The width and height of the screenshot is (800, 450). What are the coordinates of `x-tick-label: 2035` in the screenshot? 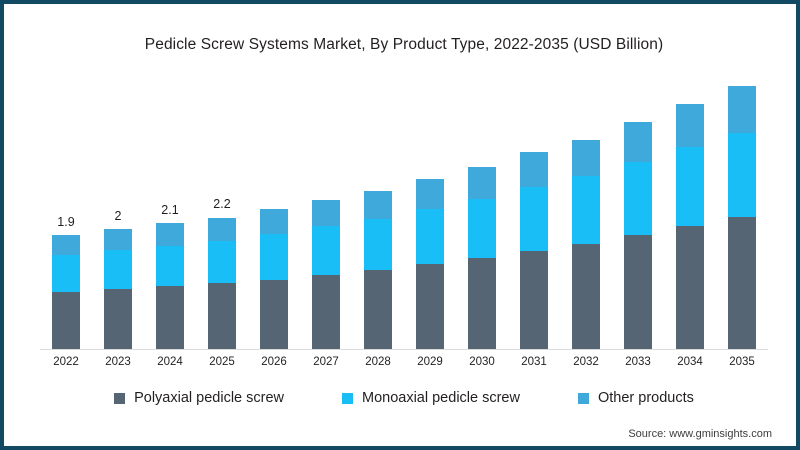 It's located at (742, 362).